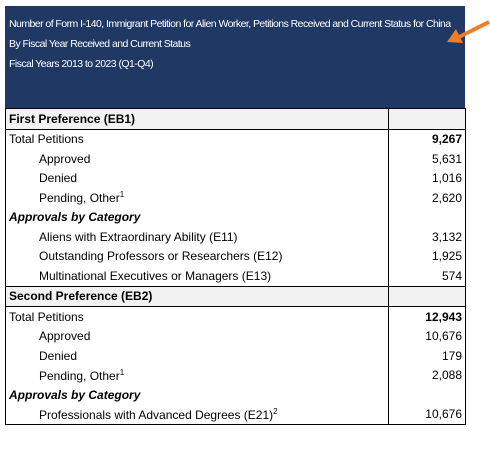 Image resolution: width=490 pixels, height=466 pixels. Describe the element at coordinates (275, 411) in the screenshot. I see `footnote-mark: 2` at that location.